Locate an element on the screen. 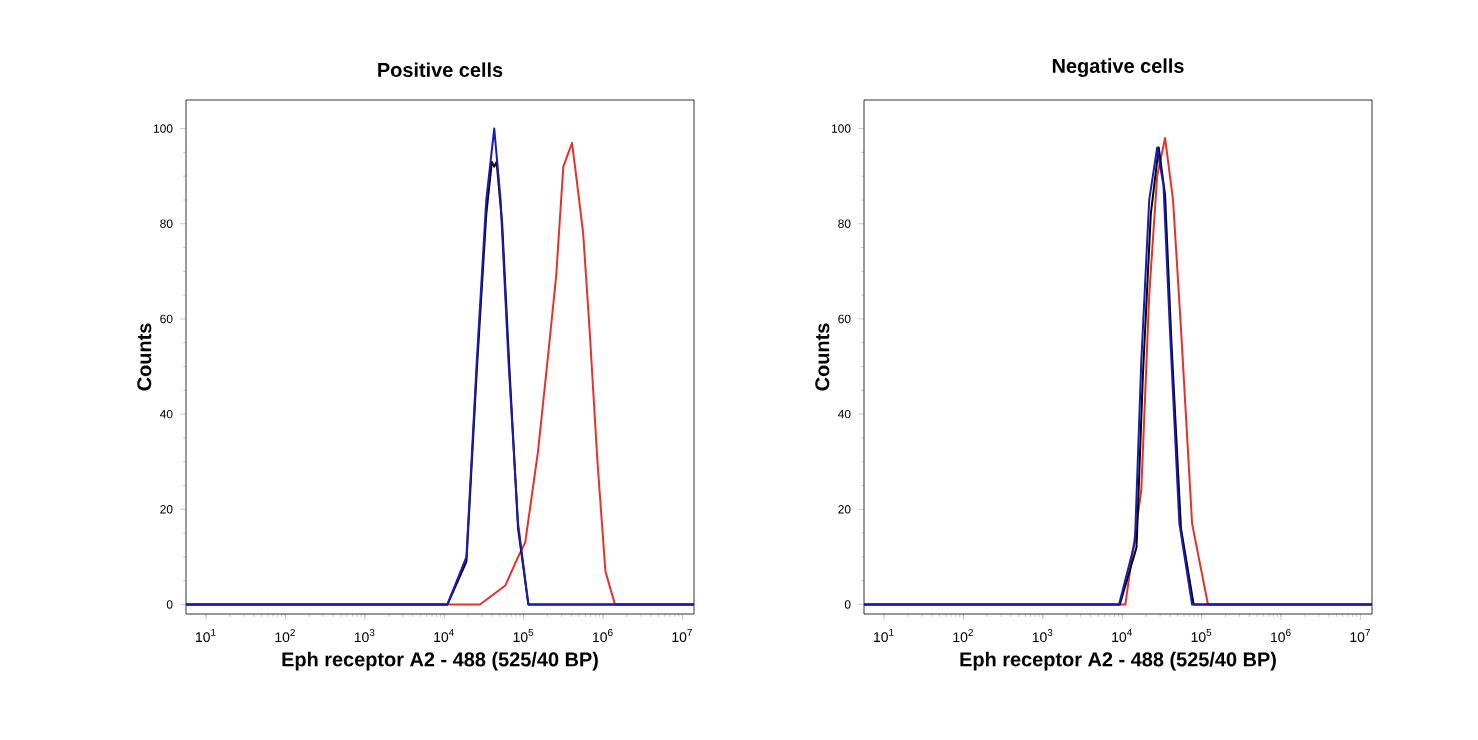  chart-title: Positive cells is located at coordinates (440, 70).